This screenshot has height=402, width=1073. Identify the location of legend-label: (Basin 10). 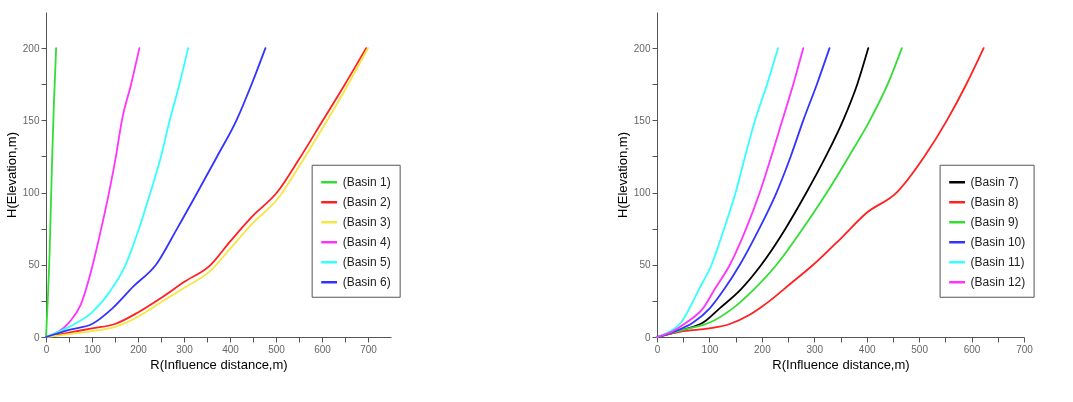
(998, 242).